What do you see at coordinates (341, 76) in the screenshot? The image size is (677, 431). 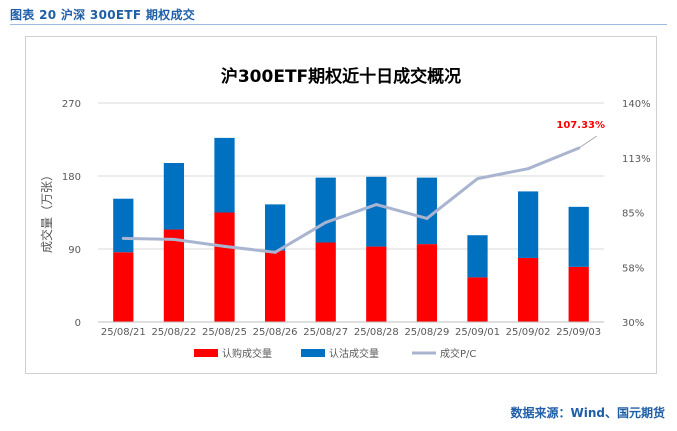 I see `chart-title: 沪300ETF期权近十日成交概况` at bounding box center [341, 76].